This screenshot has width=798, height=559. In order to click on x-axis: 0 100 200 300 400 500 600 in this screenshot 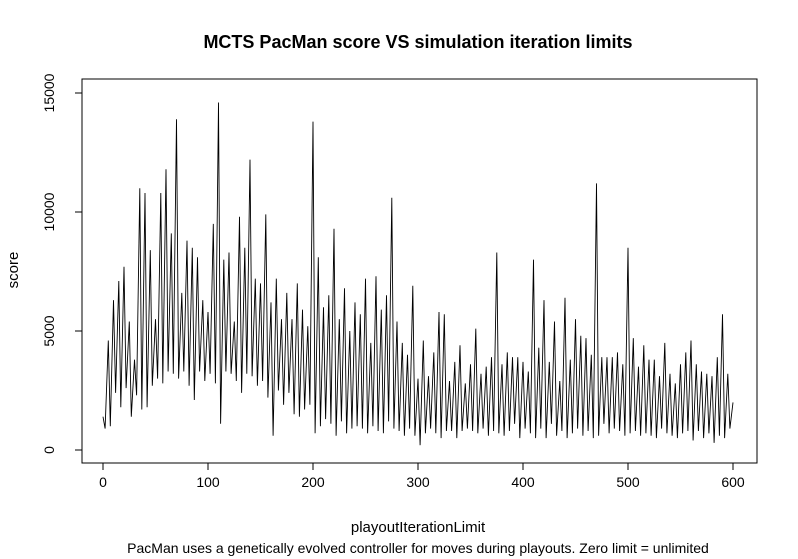, I will do `click(422, 476)`.